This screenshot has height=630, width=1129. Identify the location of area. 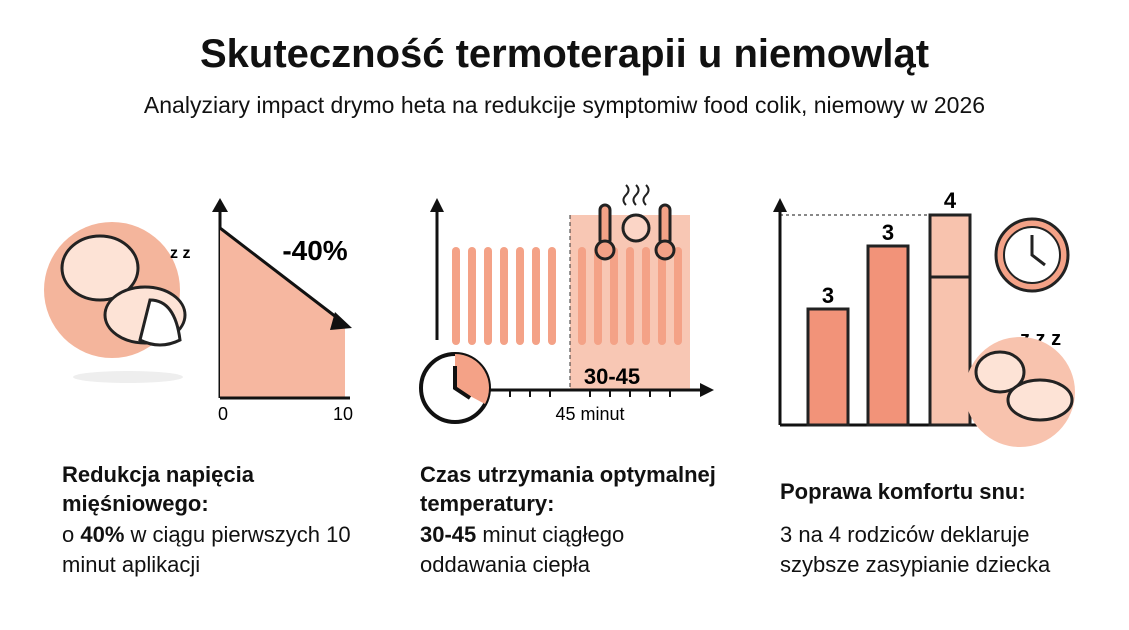
(282, 313).